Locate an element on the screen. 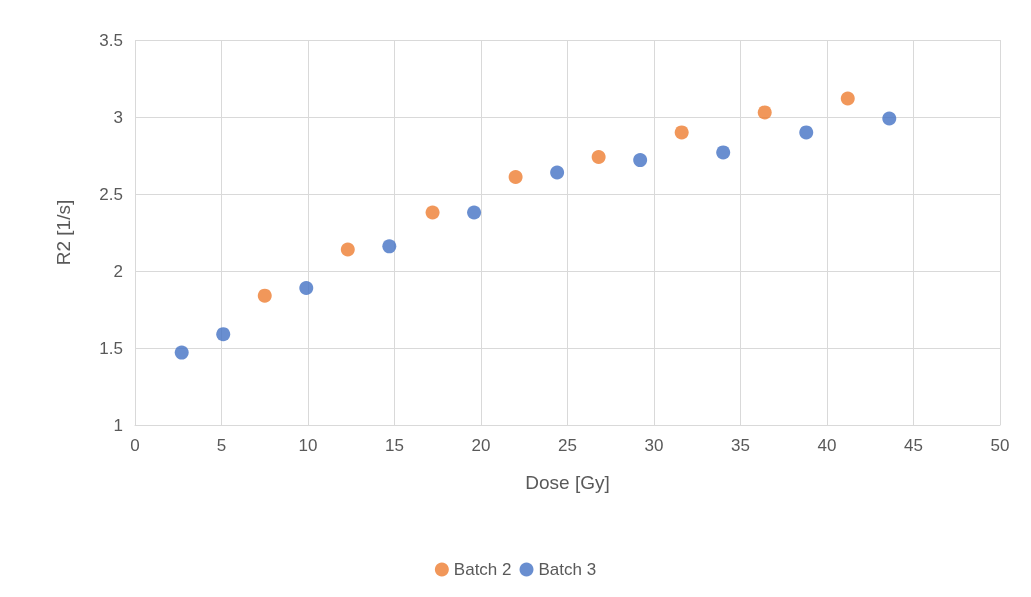 The image size is (1031, 597). x-tick-label: 45 is located at coordinates (913, 445).